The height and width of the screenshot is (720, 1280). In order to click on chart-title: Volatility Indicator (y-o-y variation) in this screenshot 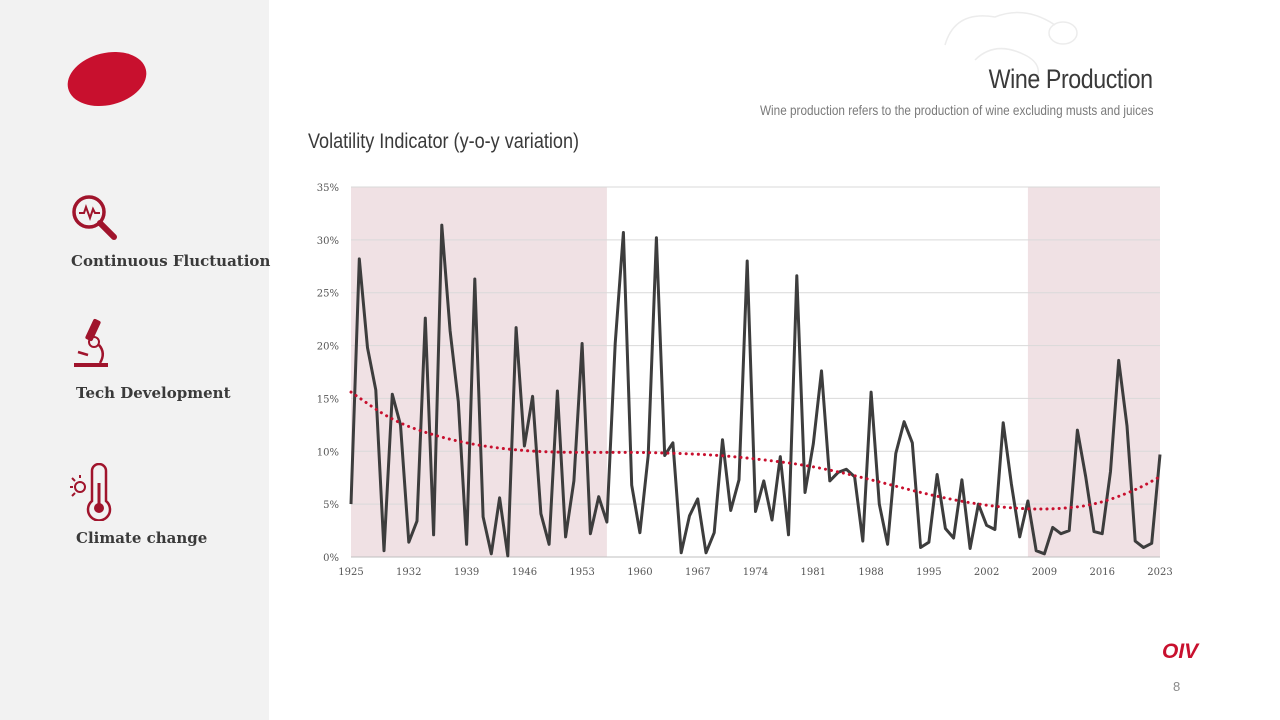, I will do `click(444, 141)`.